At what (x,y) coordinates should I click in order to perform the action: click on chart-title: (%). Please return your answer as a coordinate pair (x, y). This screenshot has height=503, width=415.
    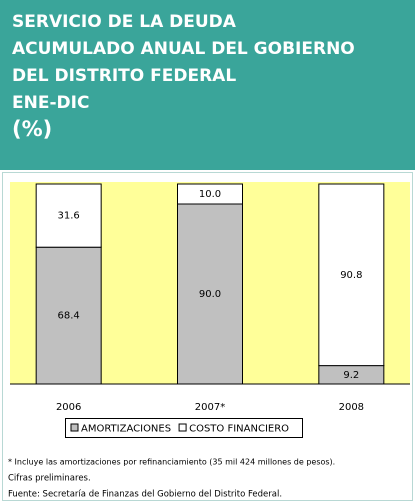
    Looking at the image, I should click on (32, 129).